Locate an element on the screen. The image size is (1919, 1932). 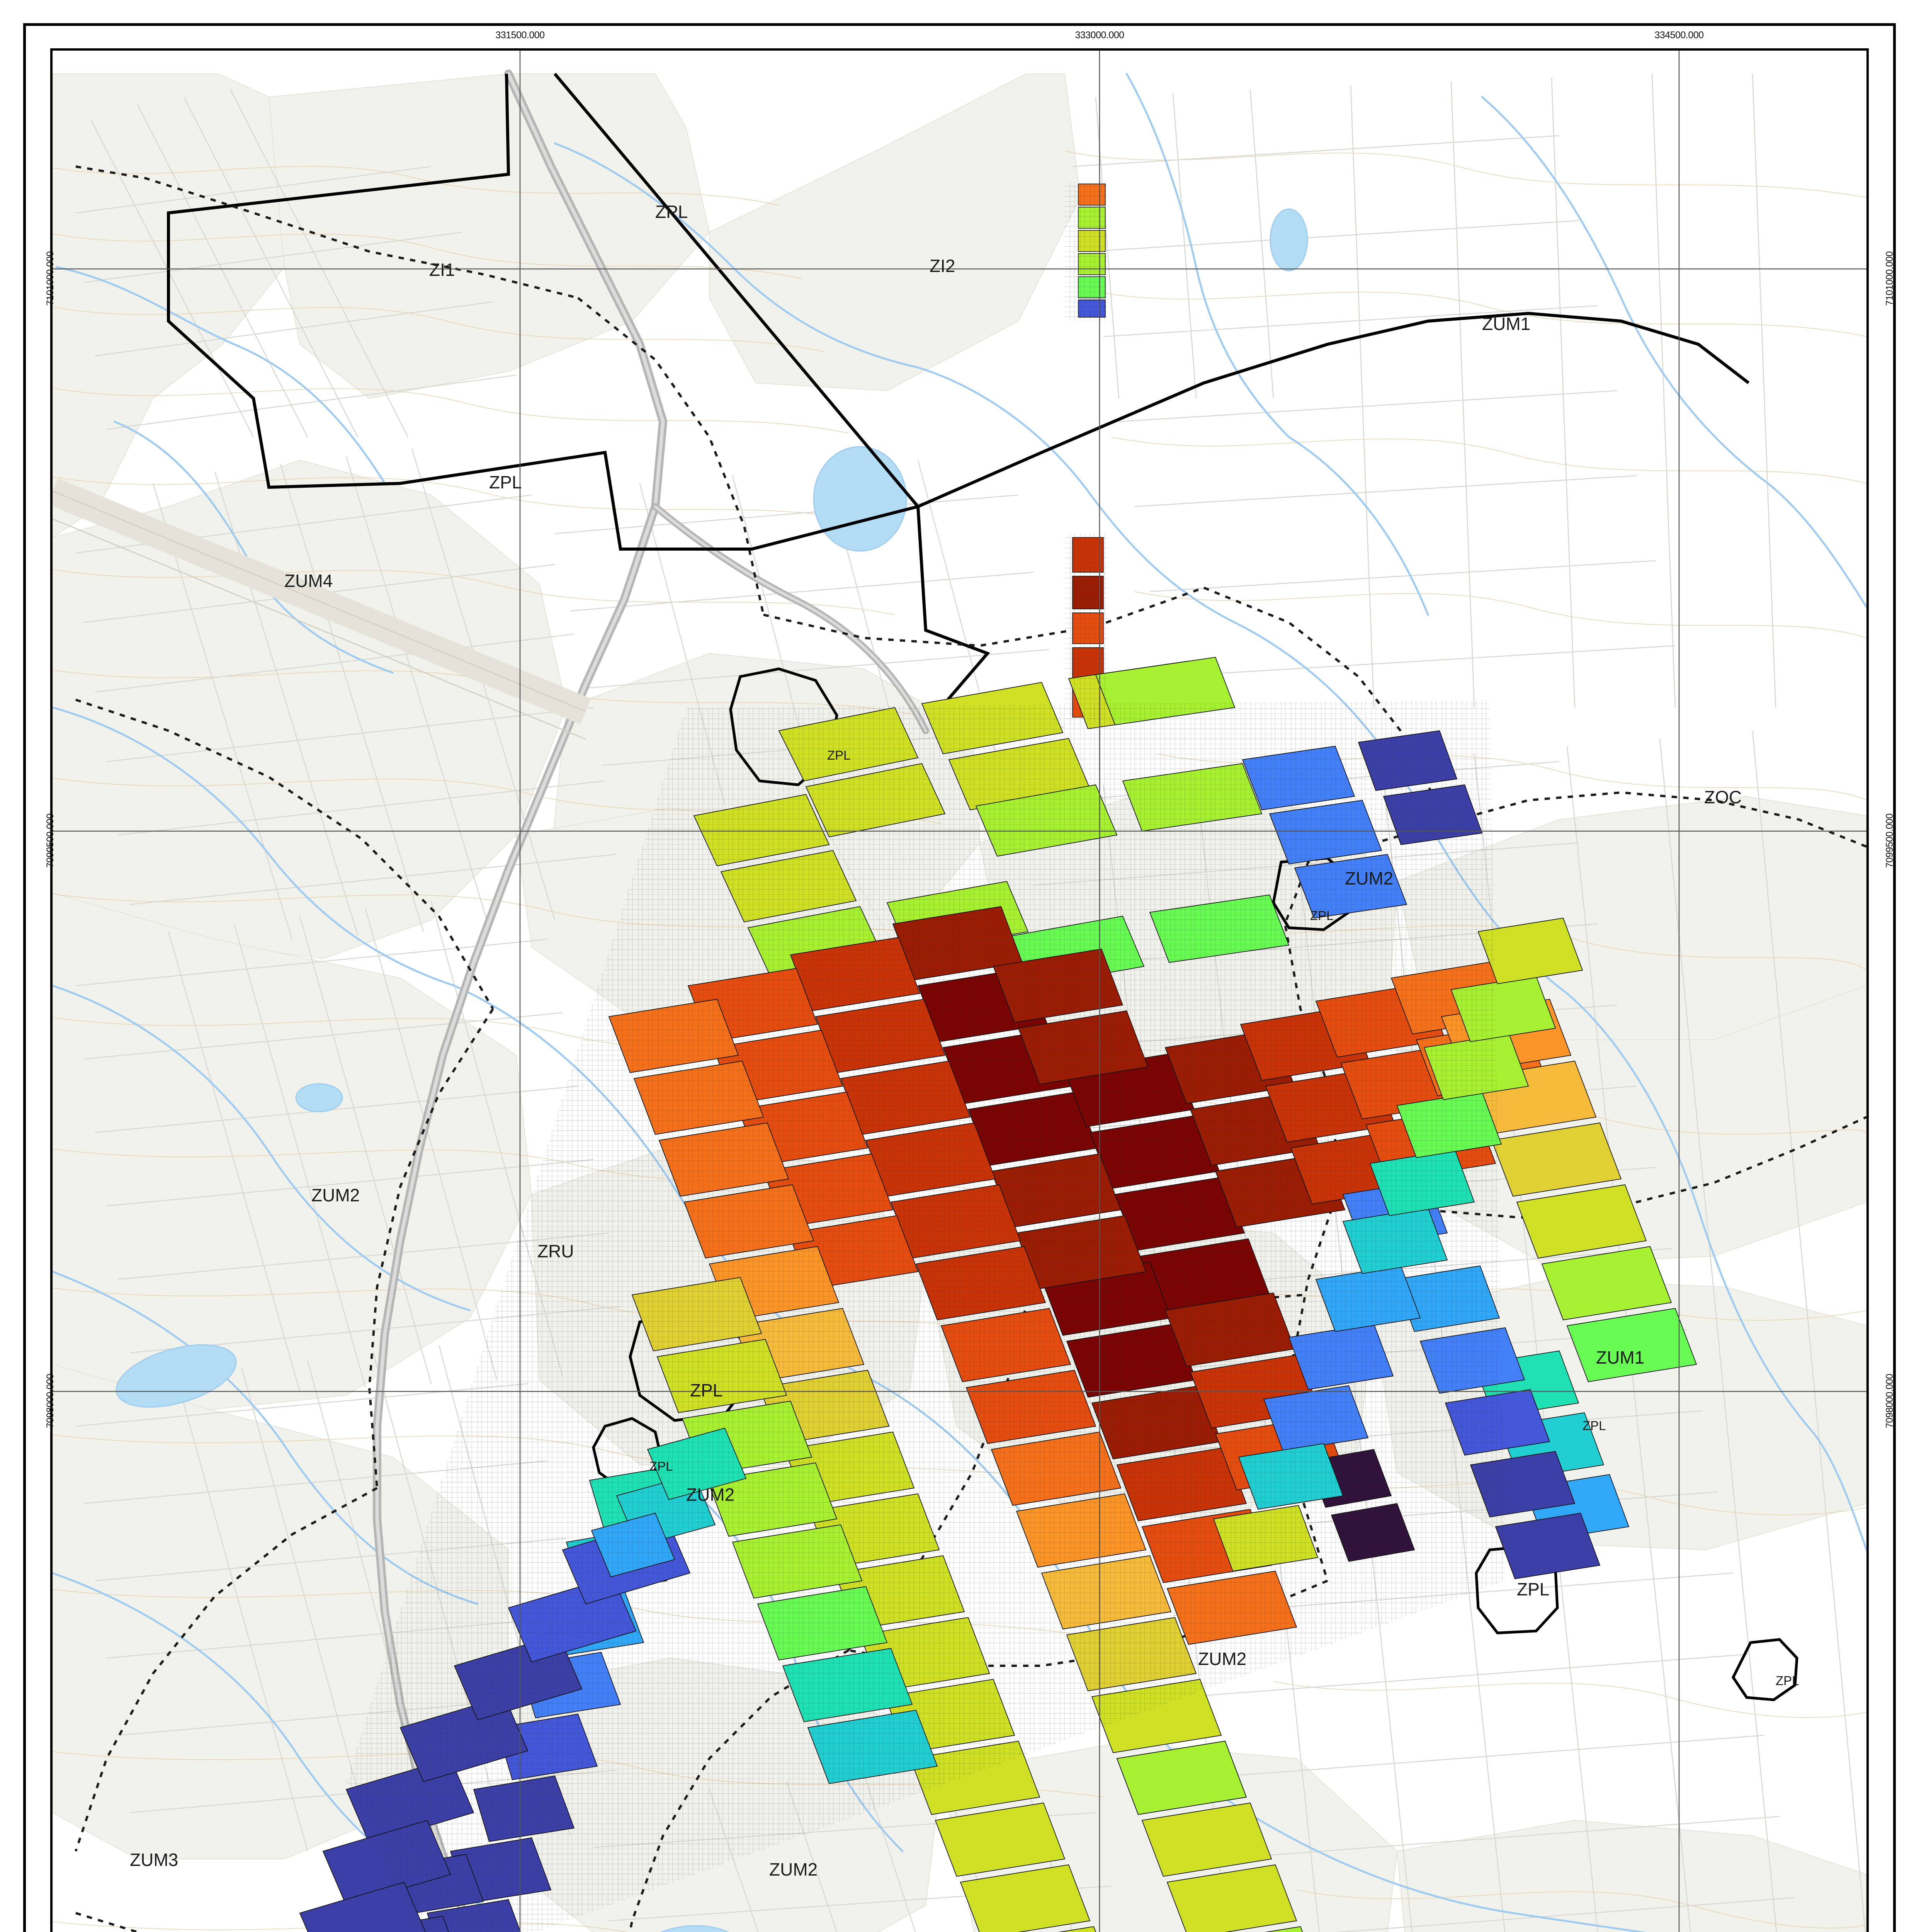
zone-label-zoc: ZOC is located at coordinates (1723, 797).